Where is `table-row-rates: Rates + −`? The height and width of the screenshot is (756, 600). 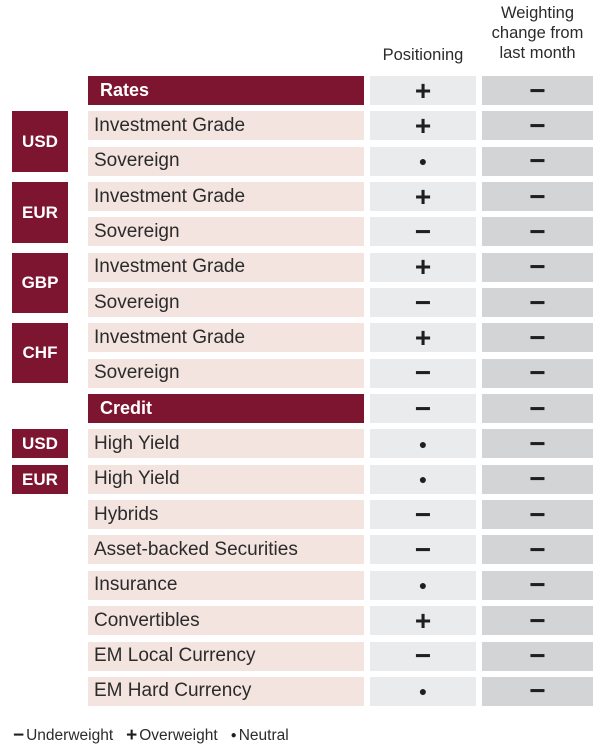 table-row-rates: Rates + − is located at coordinates (340, 90).